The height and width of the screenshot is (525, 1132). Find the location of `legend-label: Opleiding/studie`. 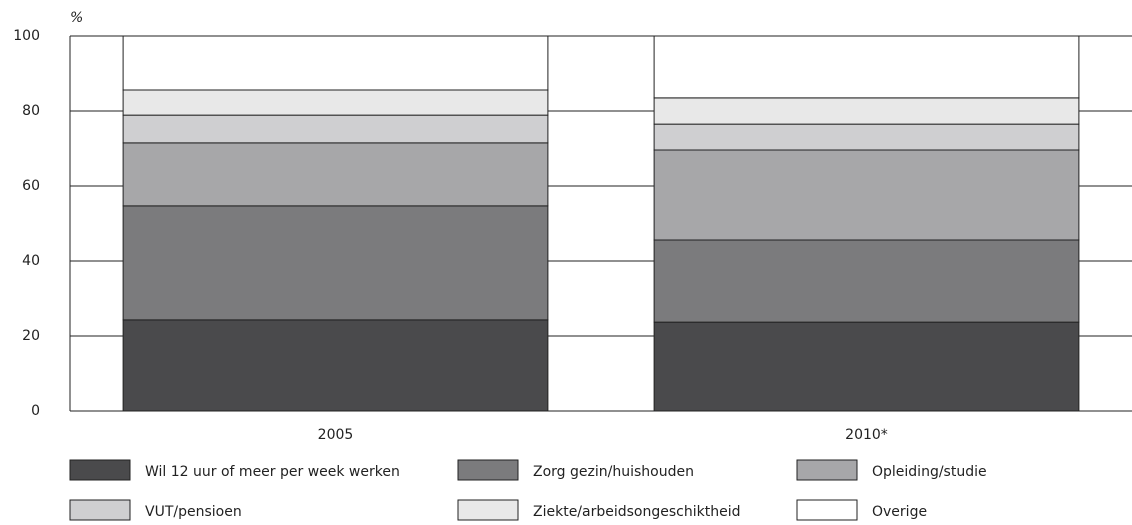

legend-label: Opleiding/studie is located at coordinates (929, 472).